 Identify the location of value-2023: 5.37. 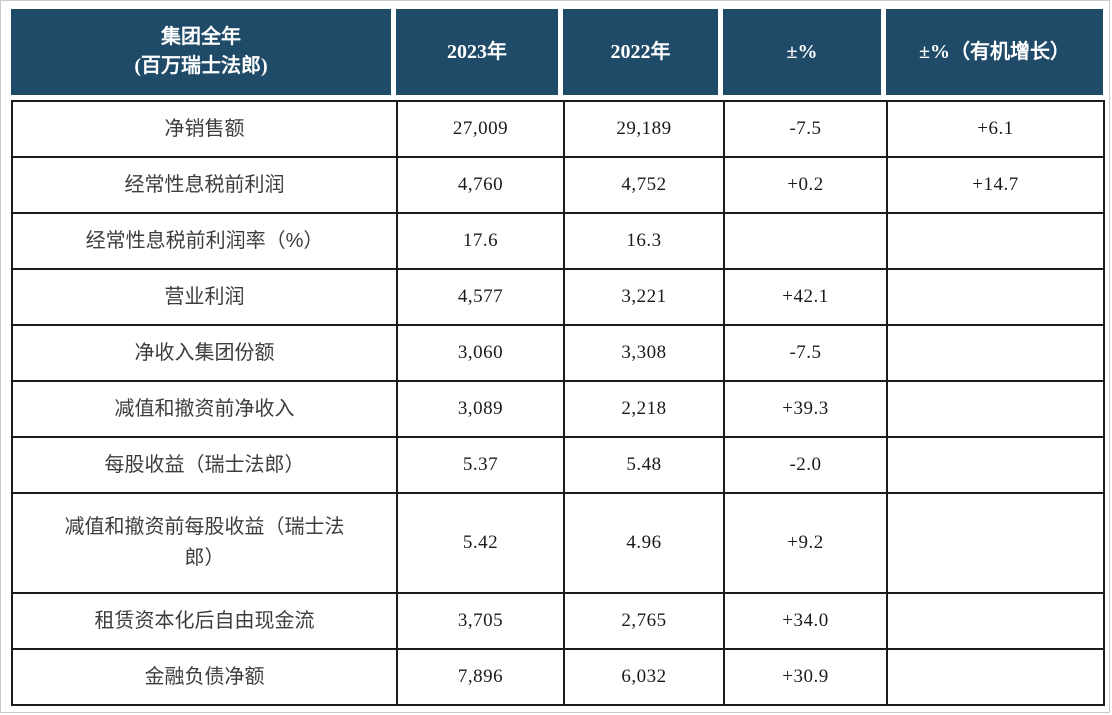
(480, 465).